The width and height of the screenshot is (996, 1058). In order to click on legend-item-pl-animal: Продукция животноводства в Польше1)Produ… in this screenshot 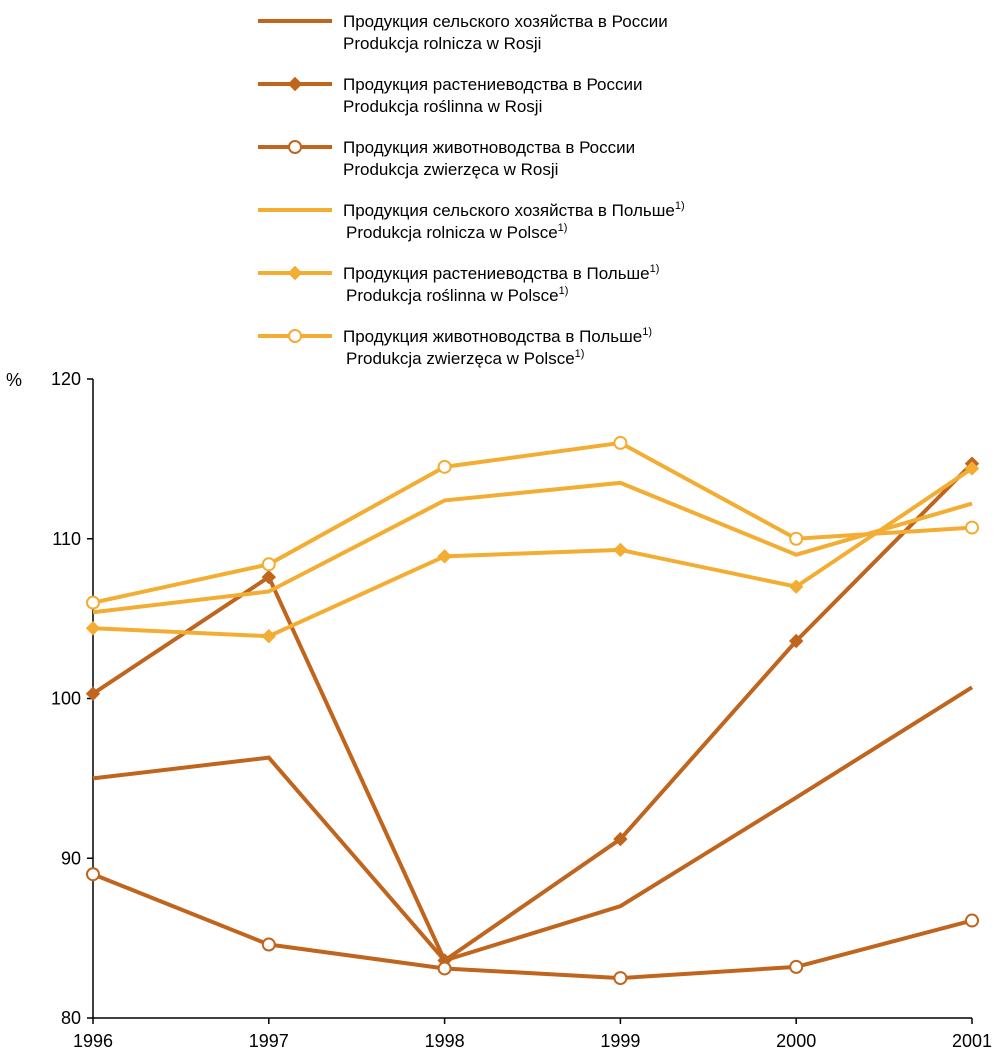, I will do `click(455, 347)`.